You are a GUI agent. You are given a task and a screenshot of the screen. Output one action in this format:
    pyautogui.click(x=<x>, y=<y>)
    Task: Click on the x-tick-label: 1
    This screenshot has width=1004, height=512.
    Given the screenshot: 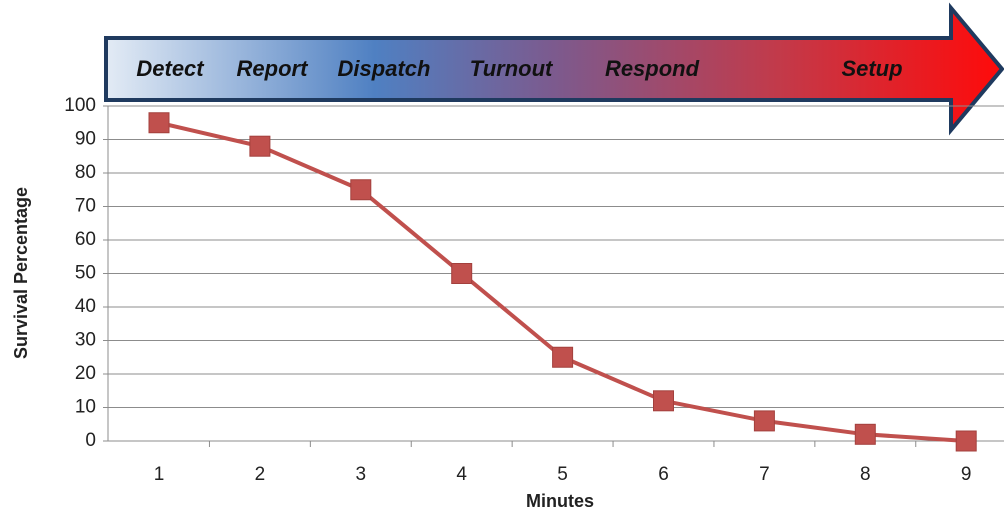 What is the action you would take?
    pyautogui.click(x=159, y=474)
    